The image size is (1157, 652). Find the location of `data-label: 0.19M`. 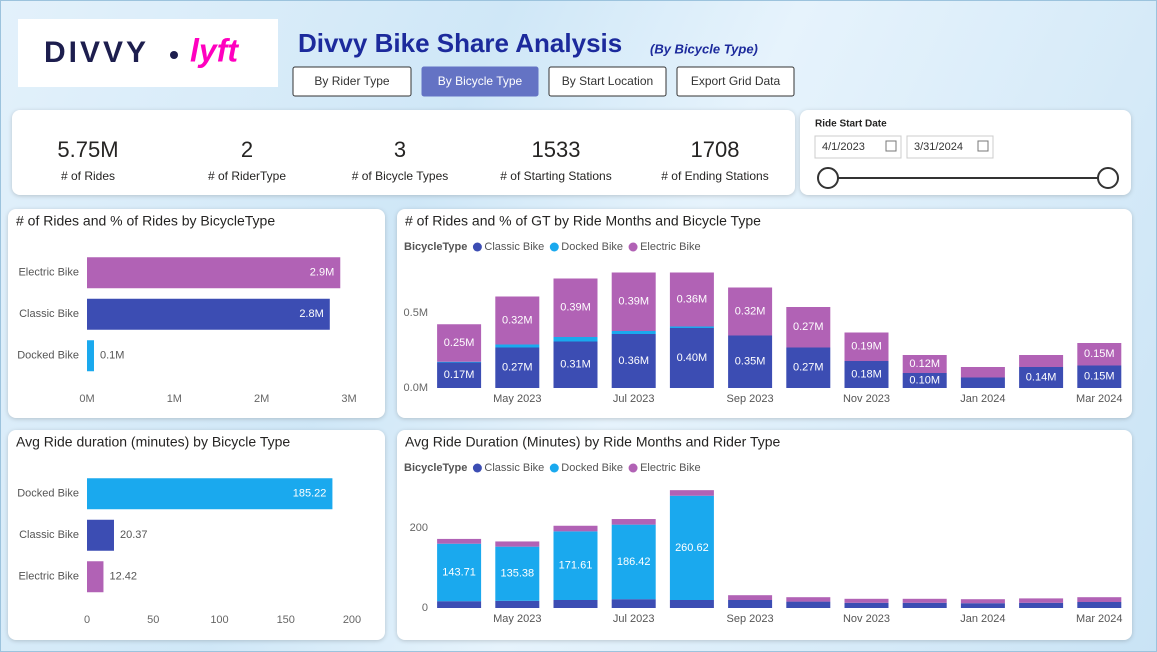

data-label: 0.19M is located at coordinates (866, 347).